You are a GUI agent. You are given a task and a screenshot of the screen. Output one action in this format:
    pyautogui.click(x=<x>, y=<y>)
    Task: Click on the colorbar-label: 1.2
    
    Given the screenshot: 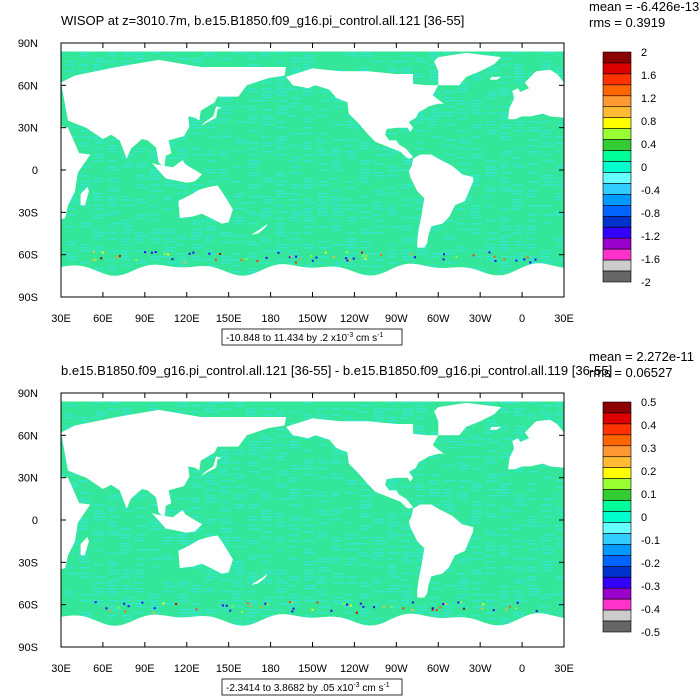 What is the action you would take?
    pyautogui.click(x=648, y=99)
    